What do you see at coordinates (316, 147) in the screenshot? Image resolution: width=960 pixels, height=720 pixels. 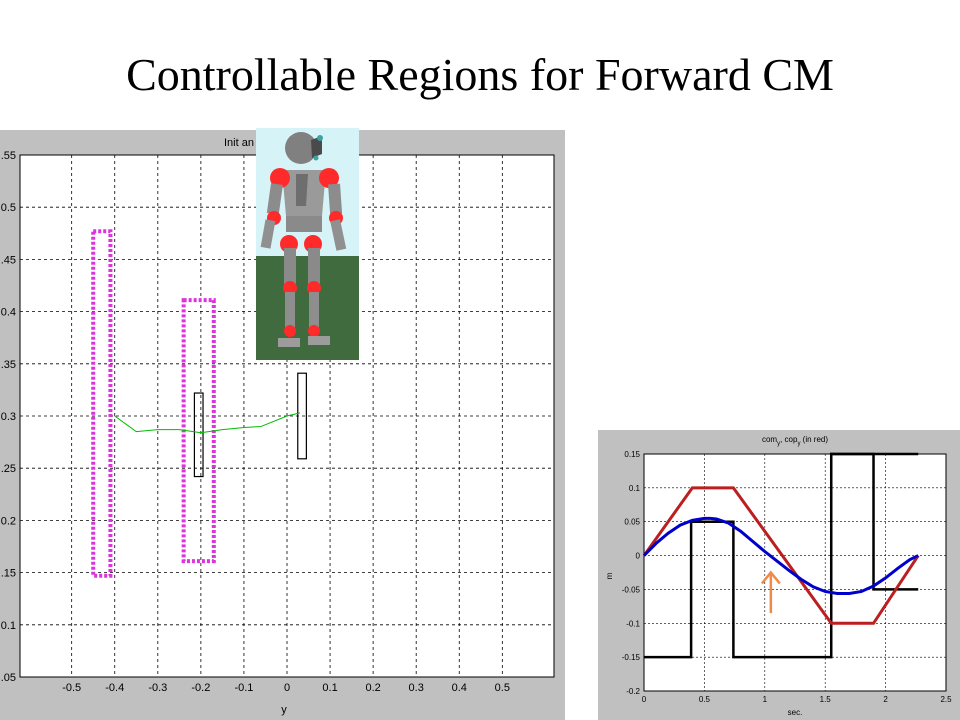 I see `robot-visor` at bounding box center [316, 147].